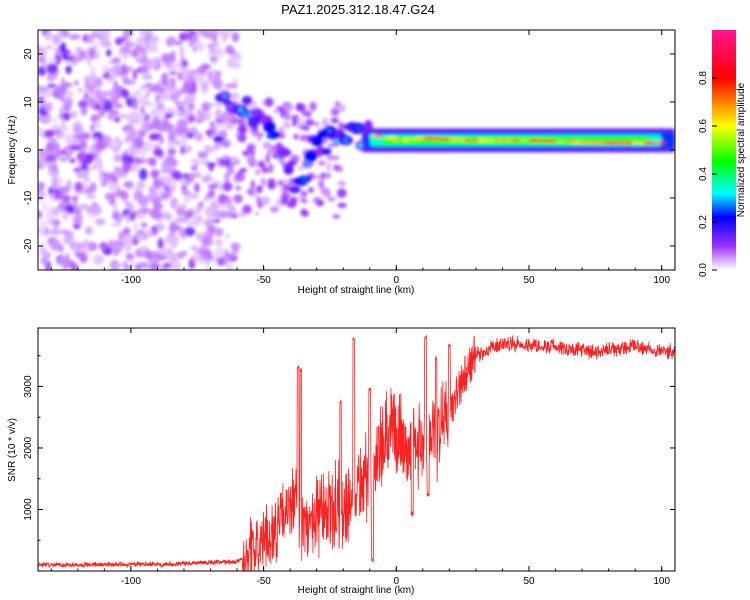 Image resolution: width=750 pixels, height=600 pixels. I want to click on x-tick-label: 0, so click(397, 581).